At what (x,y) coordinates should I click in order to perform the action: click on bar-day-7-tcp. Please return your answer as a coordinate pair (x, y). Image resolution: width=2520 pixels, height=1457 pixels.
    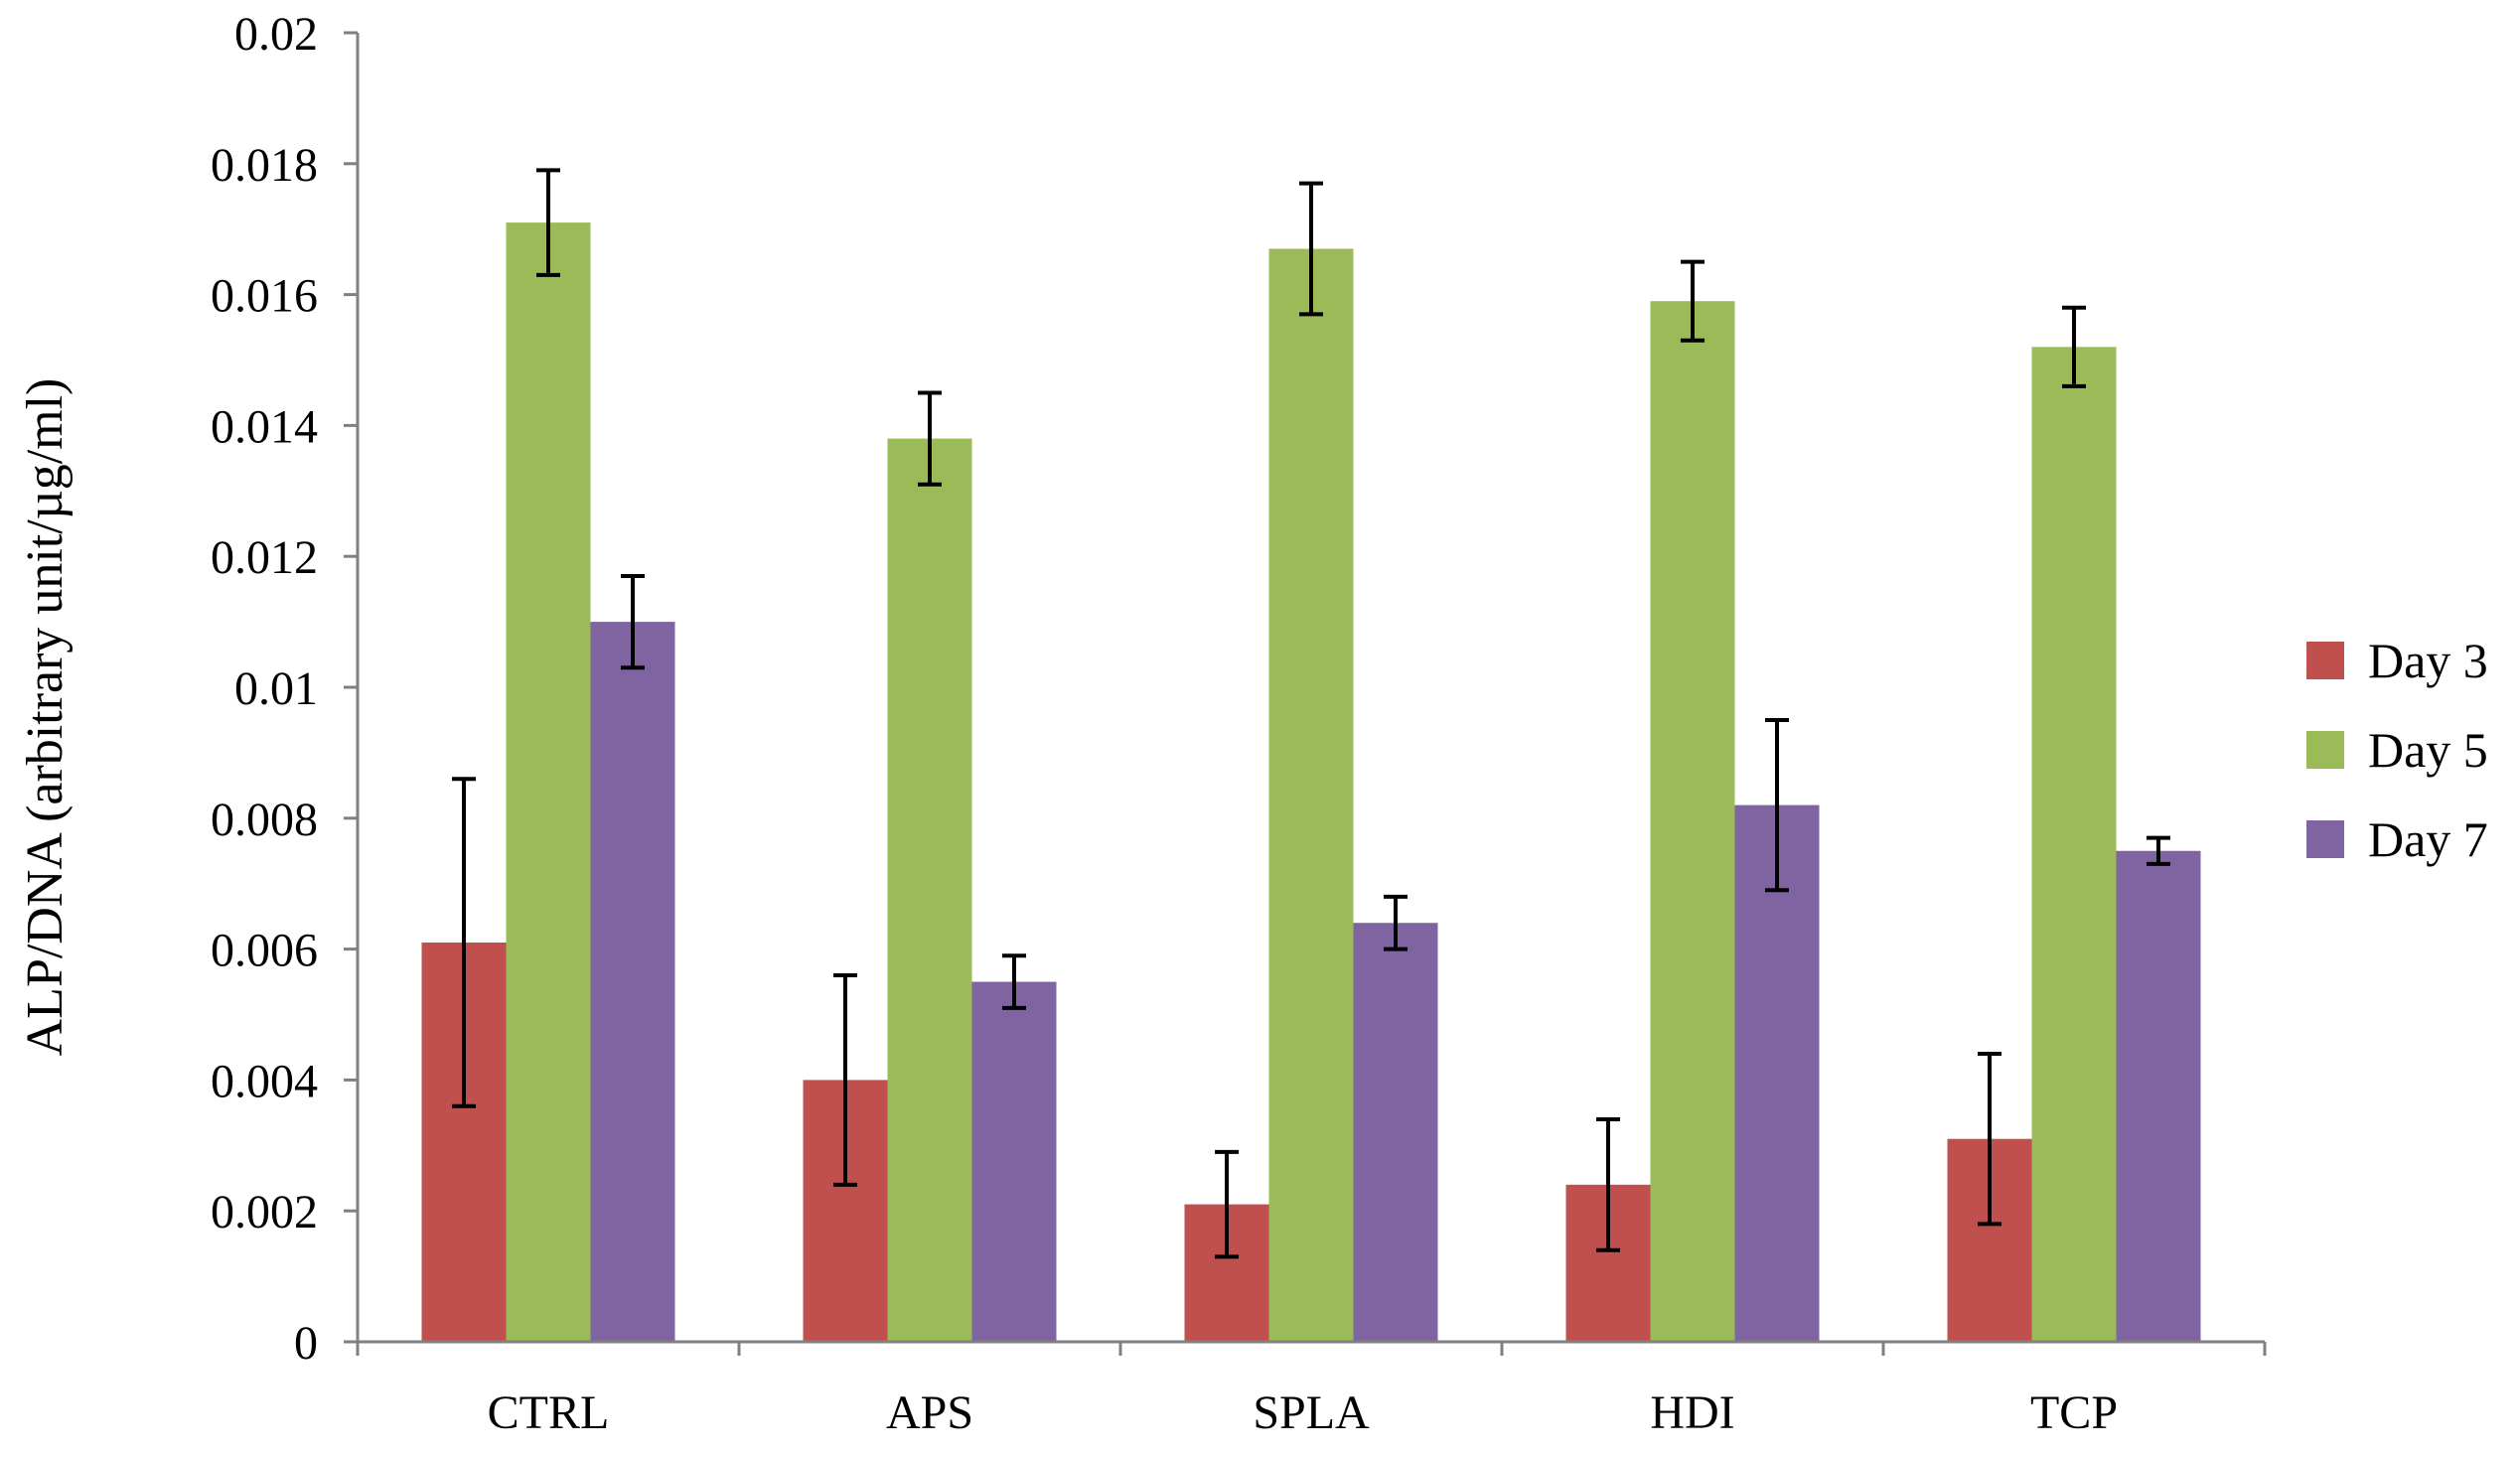
    Looking at the image, I should click on (2158, 1096).